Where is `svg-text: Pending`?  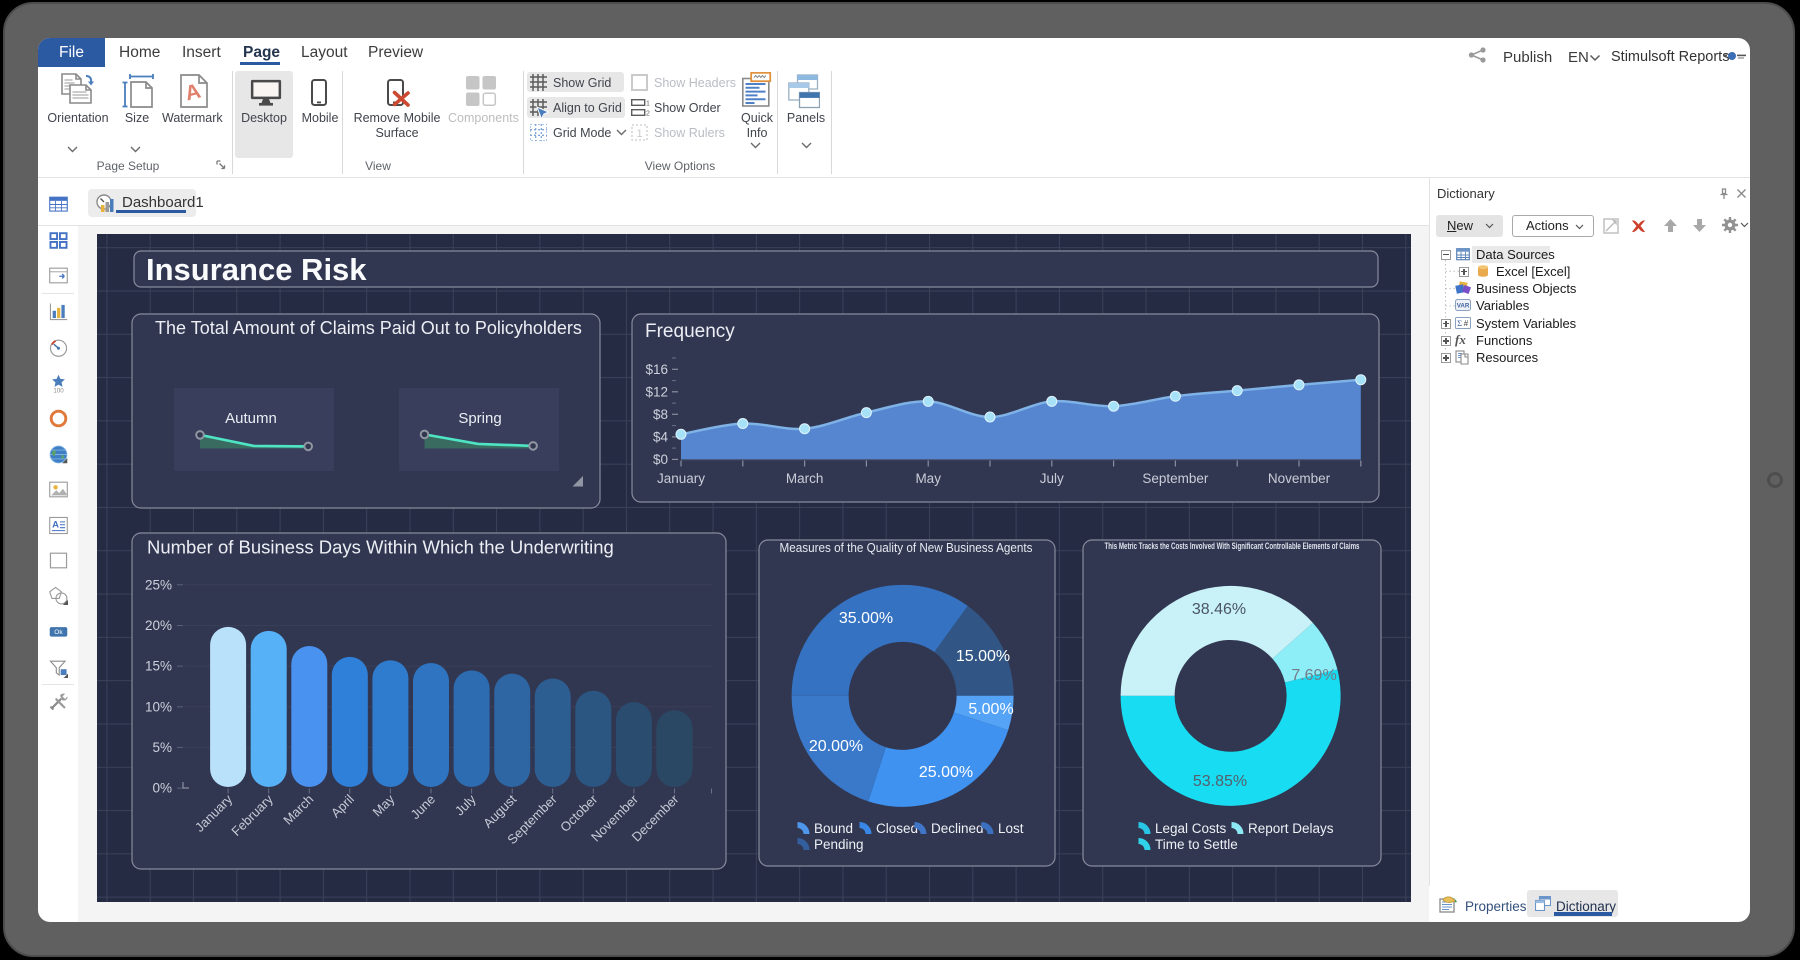 svg-text: Pending is located at coordinates (839, 844).